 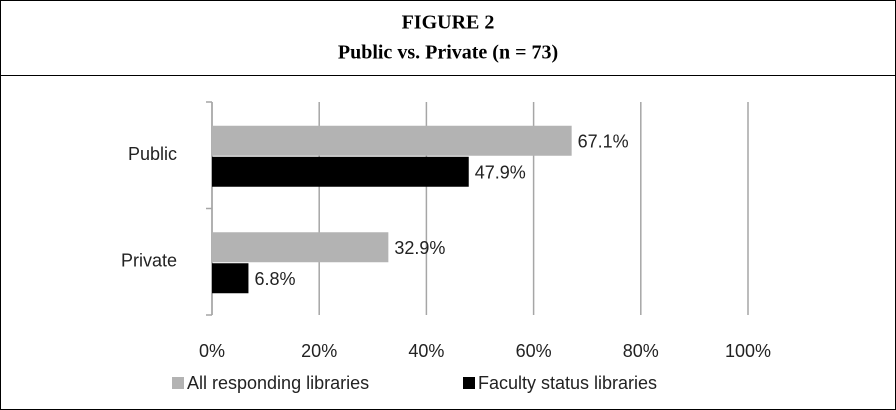 What do you see at coordinates (748, 351) in the screenshot?
I see `x-tick-label: 100%` at bounding box center [748, 351].